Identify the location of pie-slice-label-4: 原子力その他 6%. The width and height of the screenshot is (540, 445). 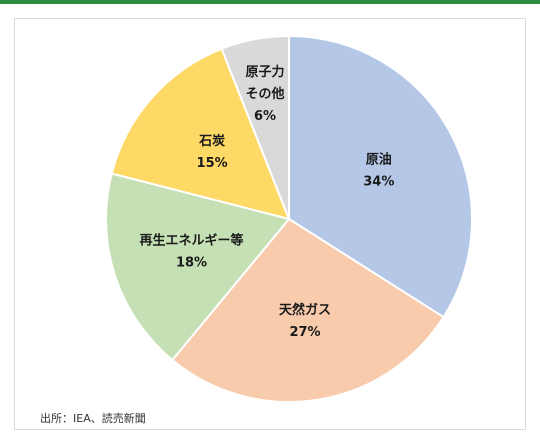
(264, 94).